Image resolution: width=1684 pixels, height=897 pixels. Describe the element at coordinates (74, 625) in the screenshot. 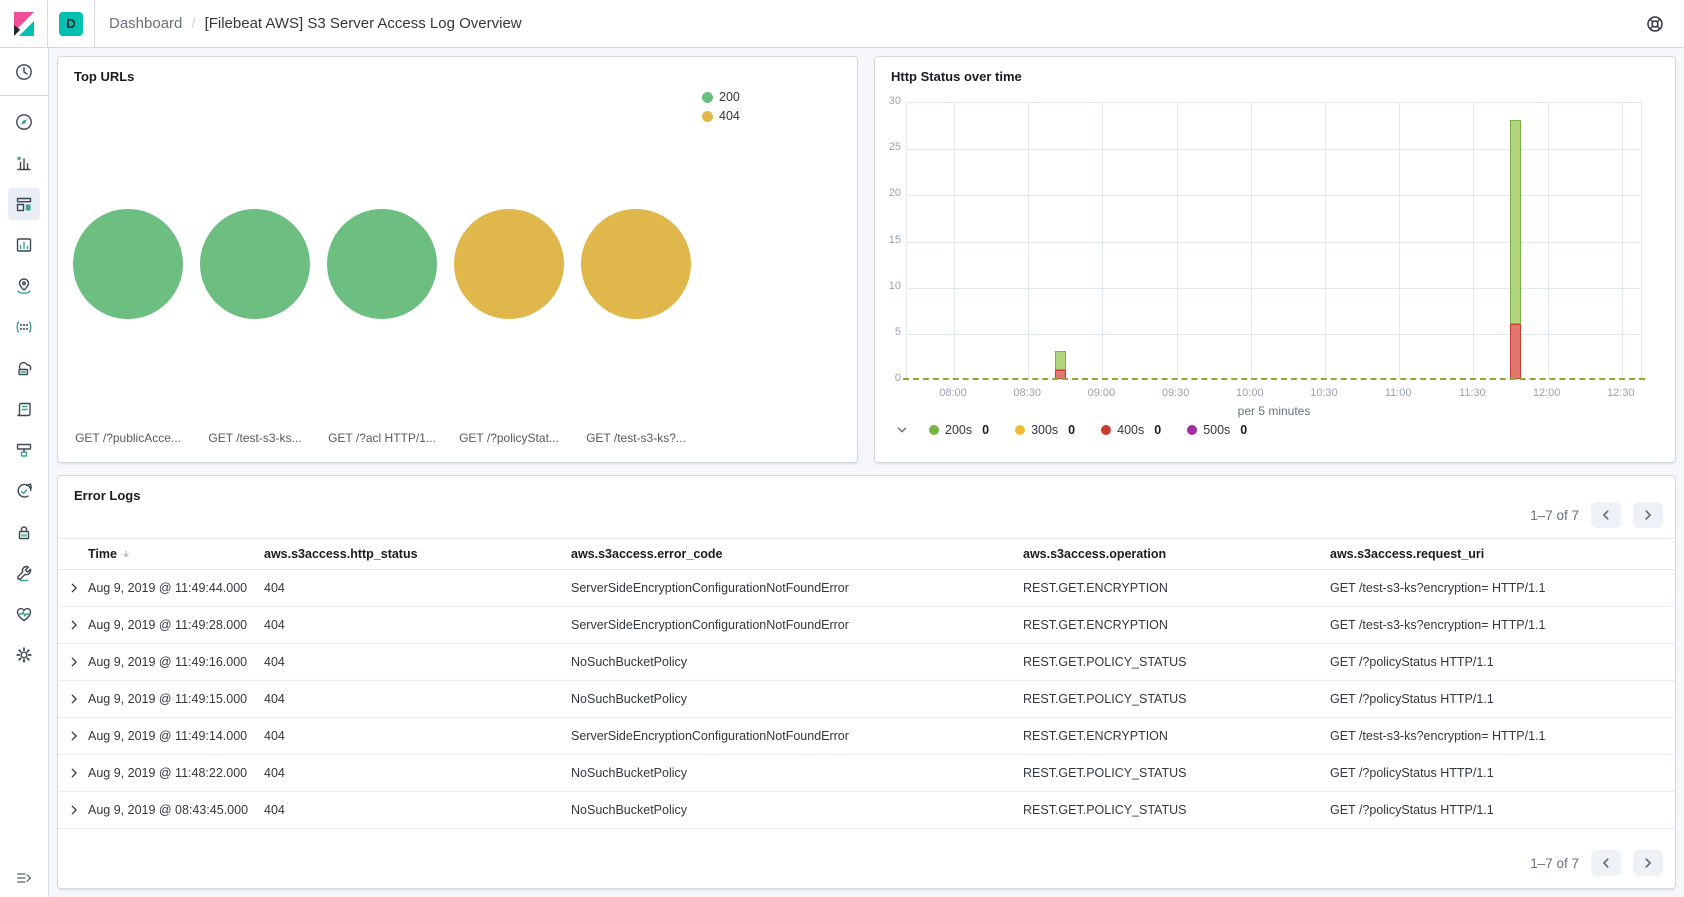

I see `chevron-right-icon` at that location.